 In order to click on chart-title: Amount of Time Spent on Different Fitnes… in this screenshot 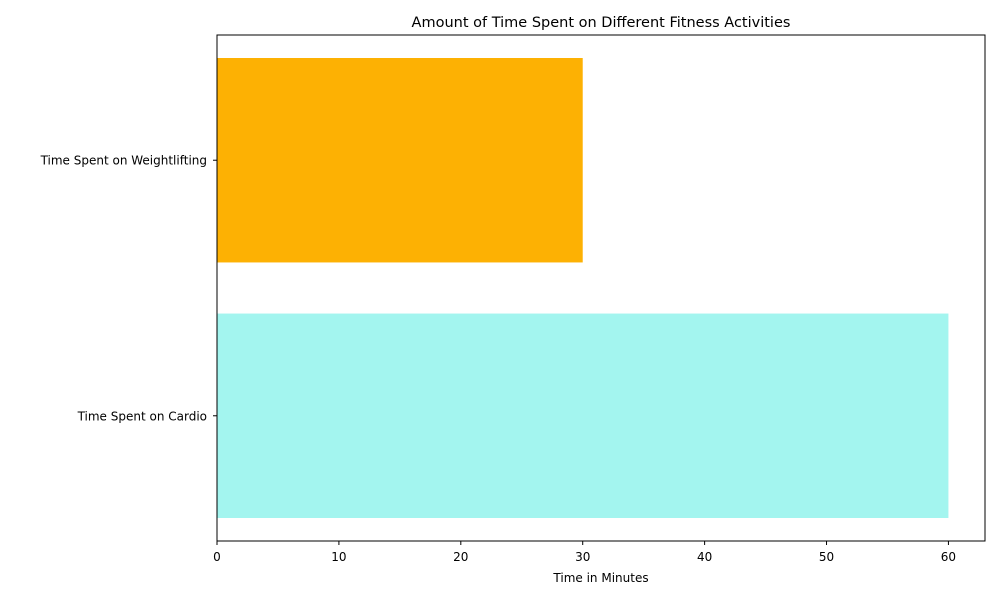, I will do `click(601, 23)`.